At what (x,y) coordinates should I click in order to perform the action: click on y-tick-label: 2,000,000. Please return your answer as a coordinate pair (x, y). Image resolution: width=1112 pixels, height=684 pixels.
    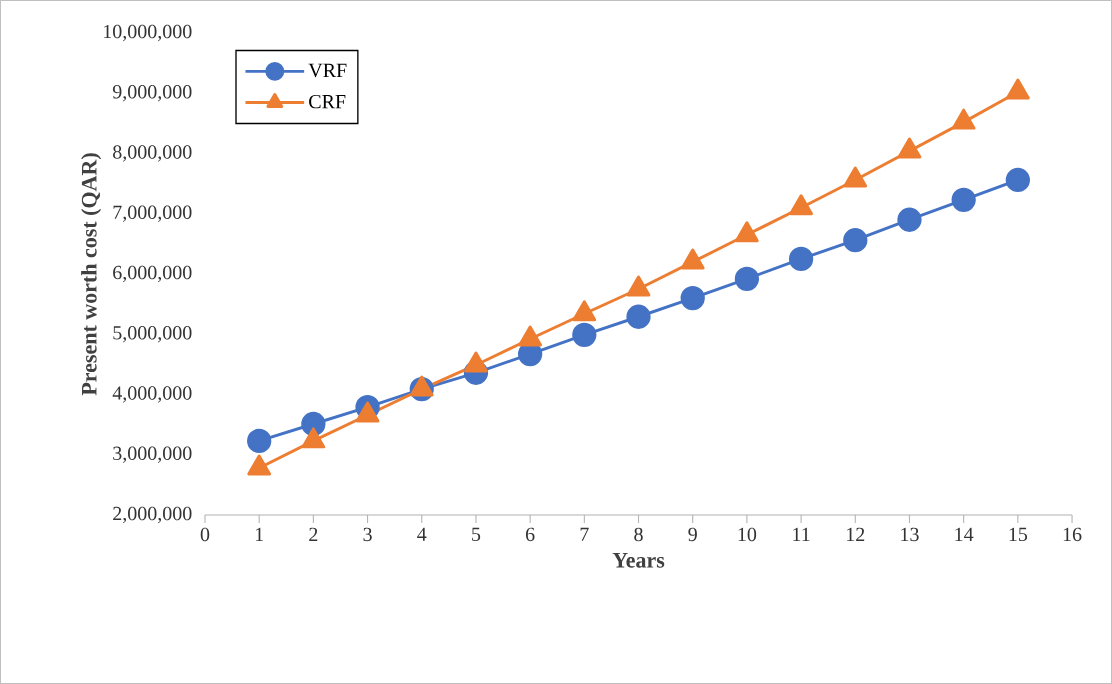
    Looking at the image, I should click on (152, 515).